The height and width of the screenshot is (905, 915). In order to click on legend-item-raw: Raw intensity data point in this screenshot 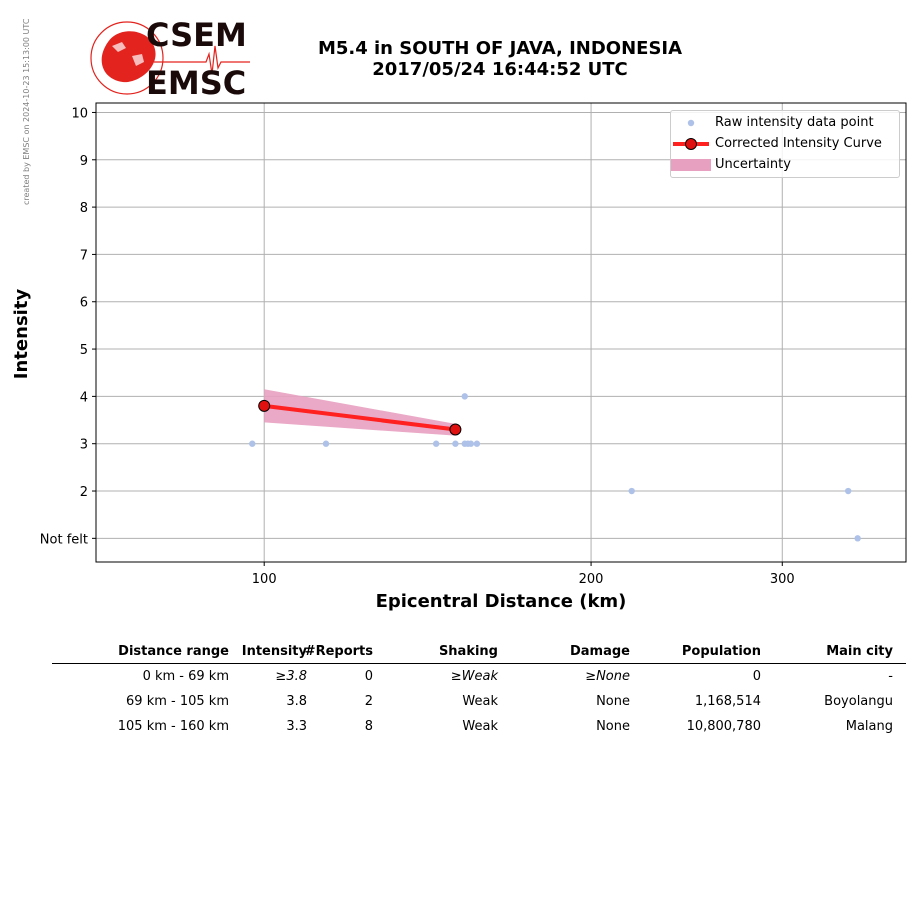, I will do `click(785, 123)`.